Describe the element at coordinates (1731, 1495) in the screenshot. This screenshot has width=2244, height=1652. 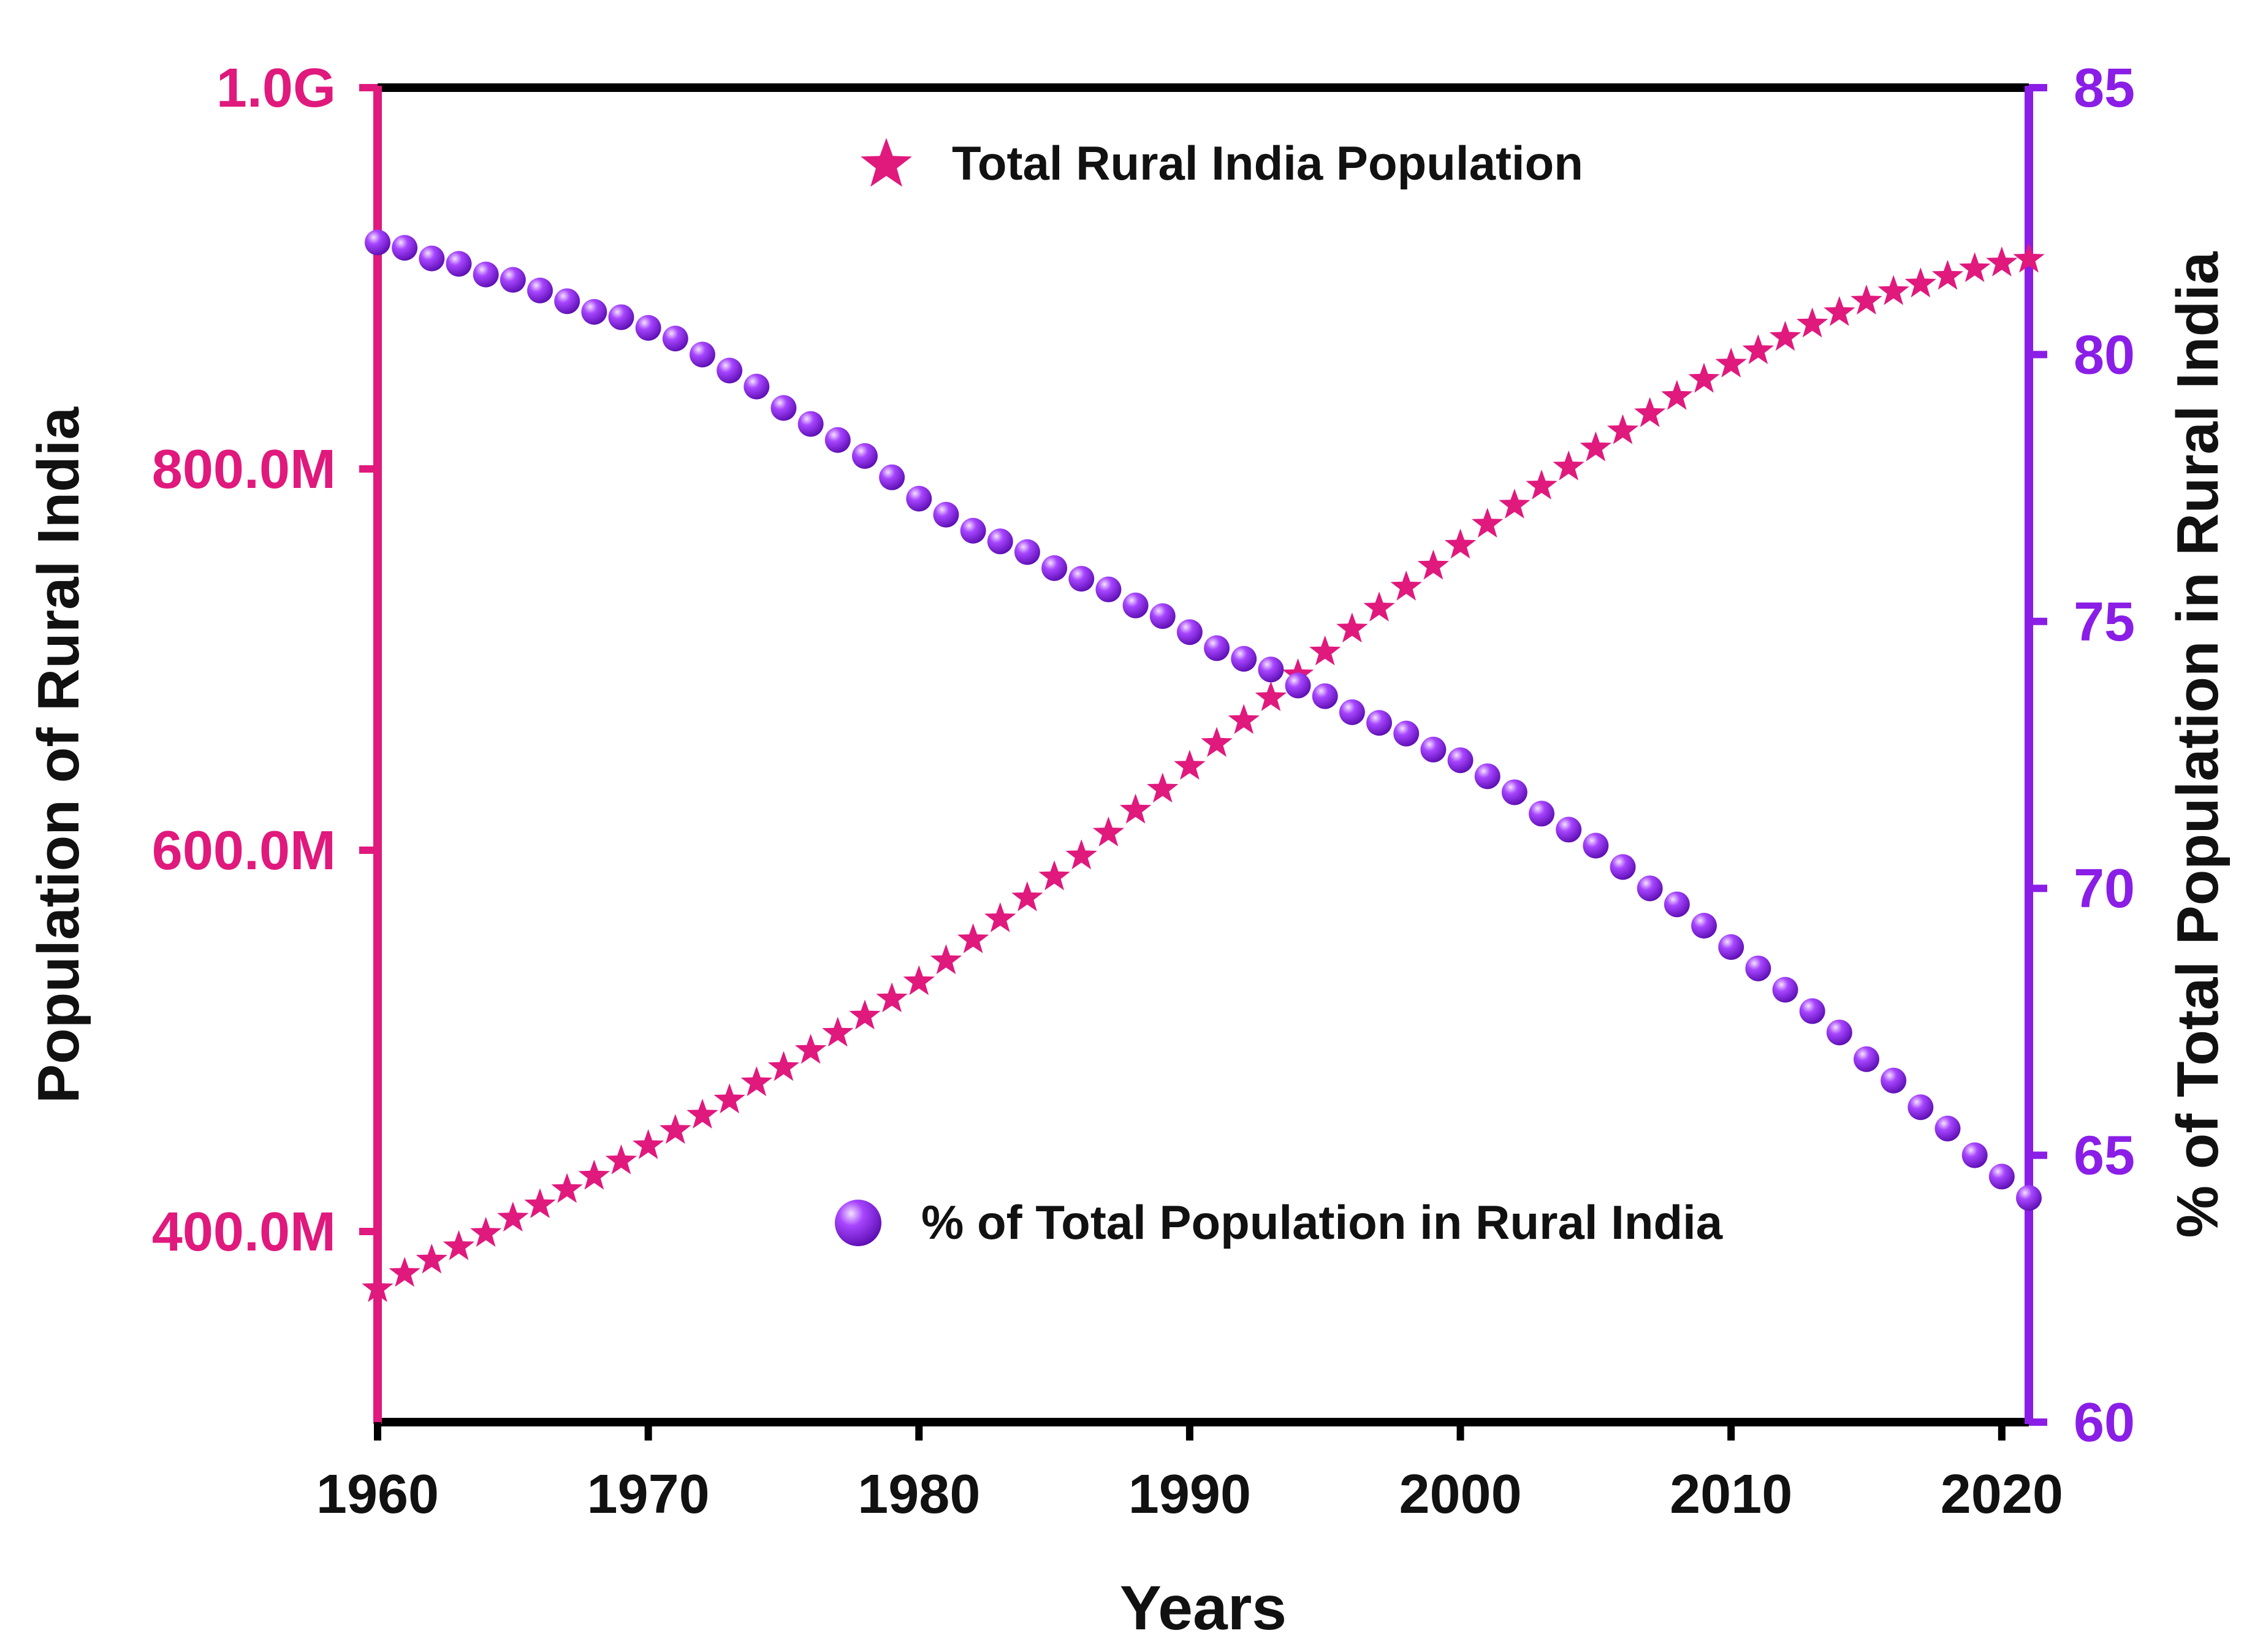
I see `x-tick-label: 2010` at that location.